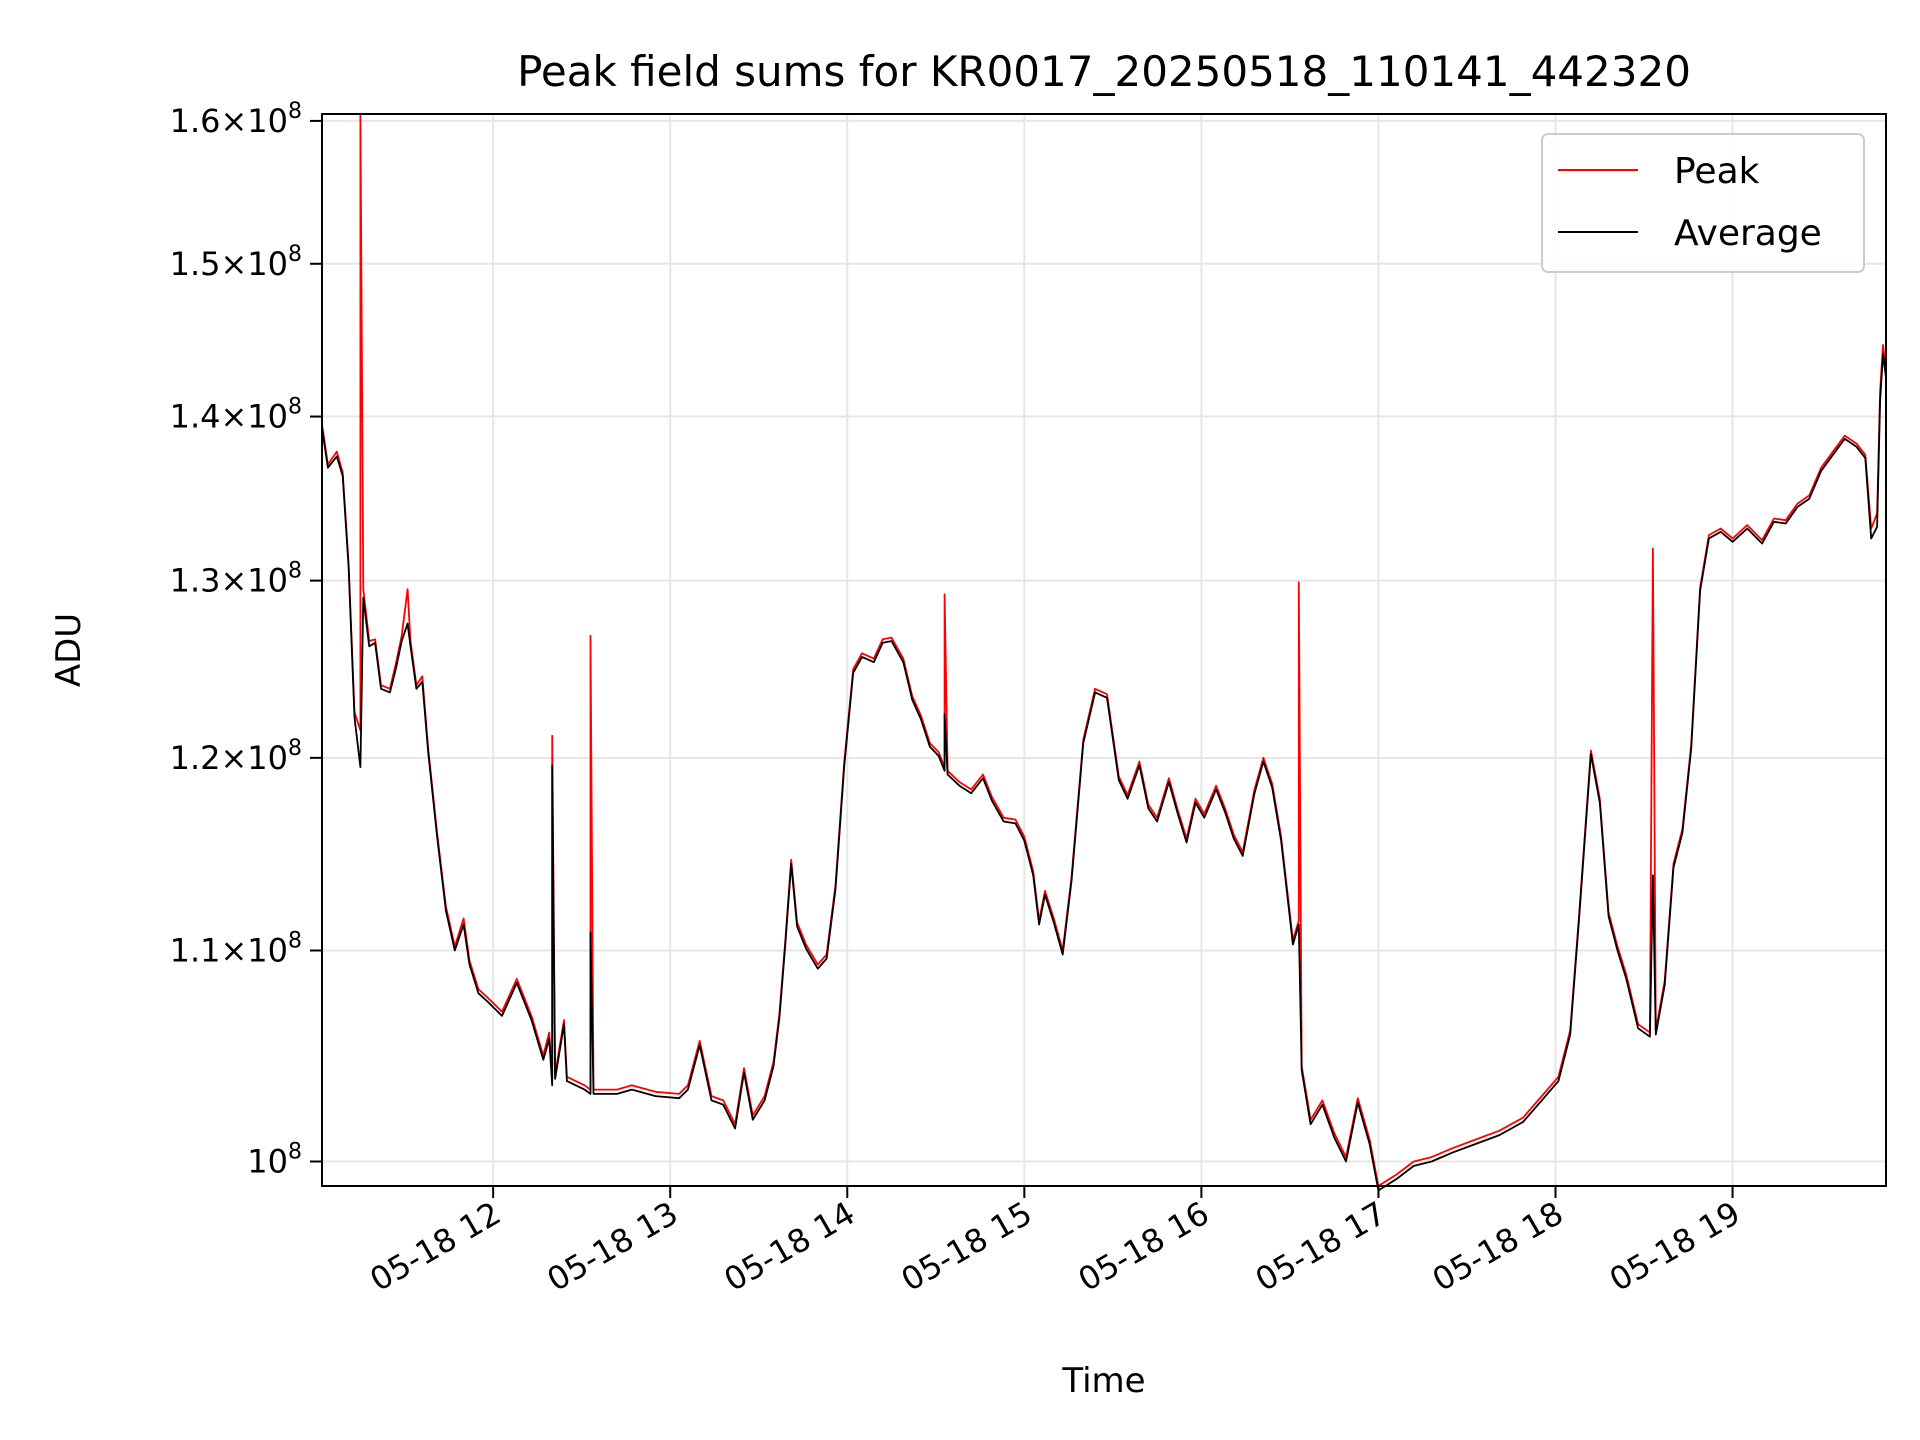  Describe the element at coordinates (236, 119) in the screenshot. I see `y-tick-label: 1.6×108` at that location.